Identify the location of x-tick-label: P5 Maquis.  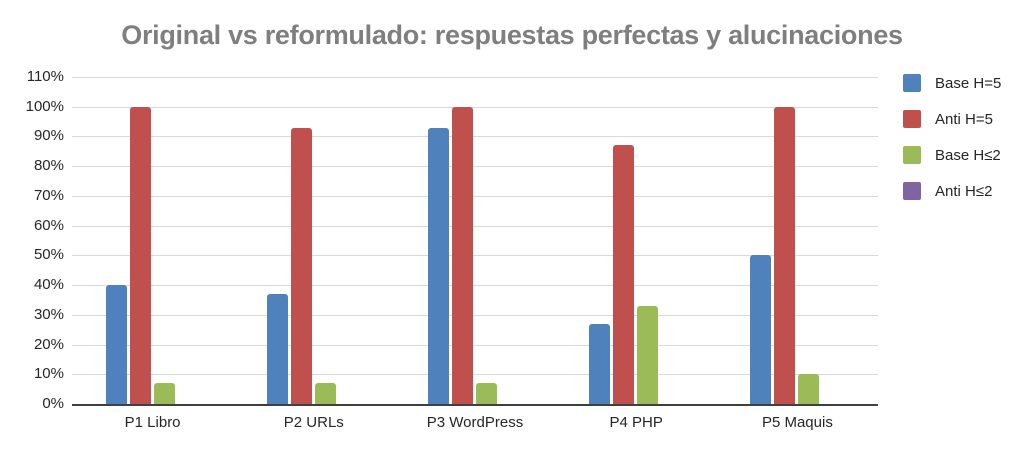
(797, 422).